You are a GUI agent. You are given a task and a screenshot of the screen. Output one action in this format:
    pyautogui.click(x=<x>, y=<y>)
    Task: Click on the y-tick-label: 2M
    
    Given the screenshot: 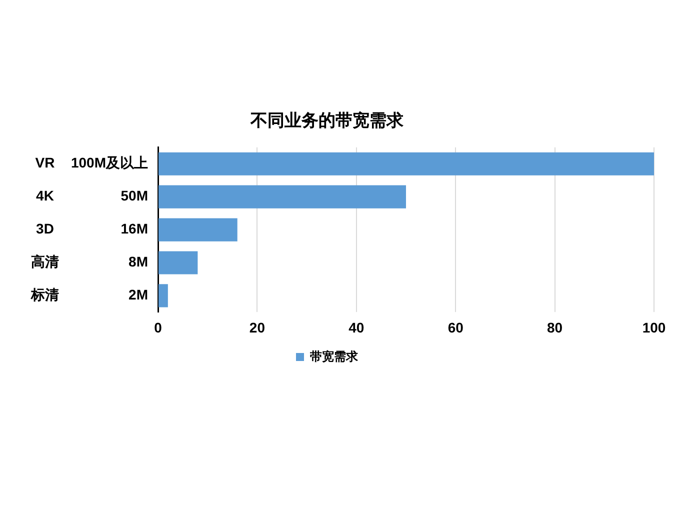 What is the action you would take?
    pyautogui.click(x=138, y=294)
    